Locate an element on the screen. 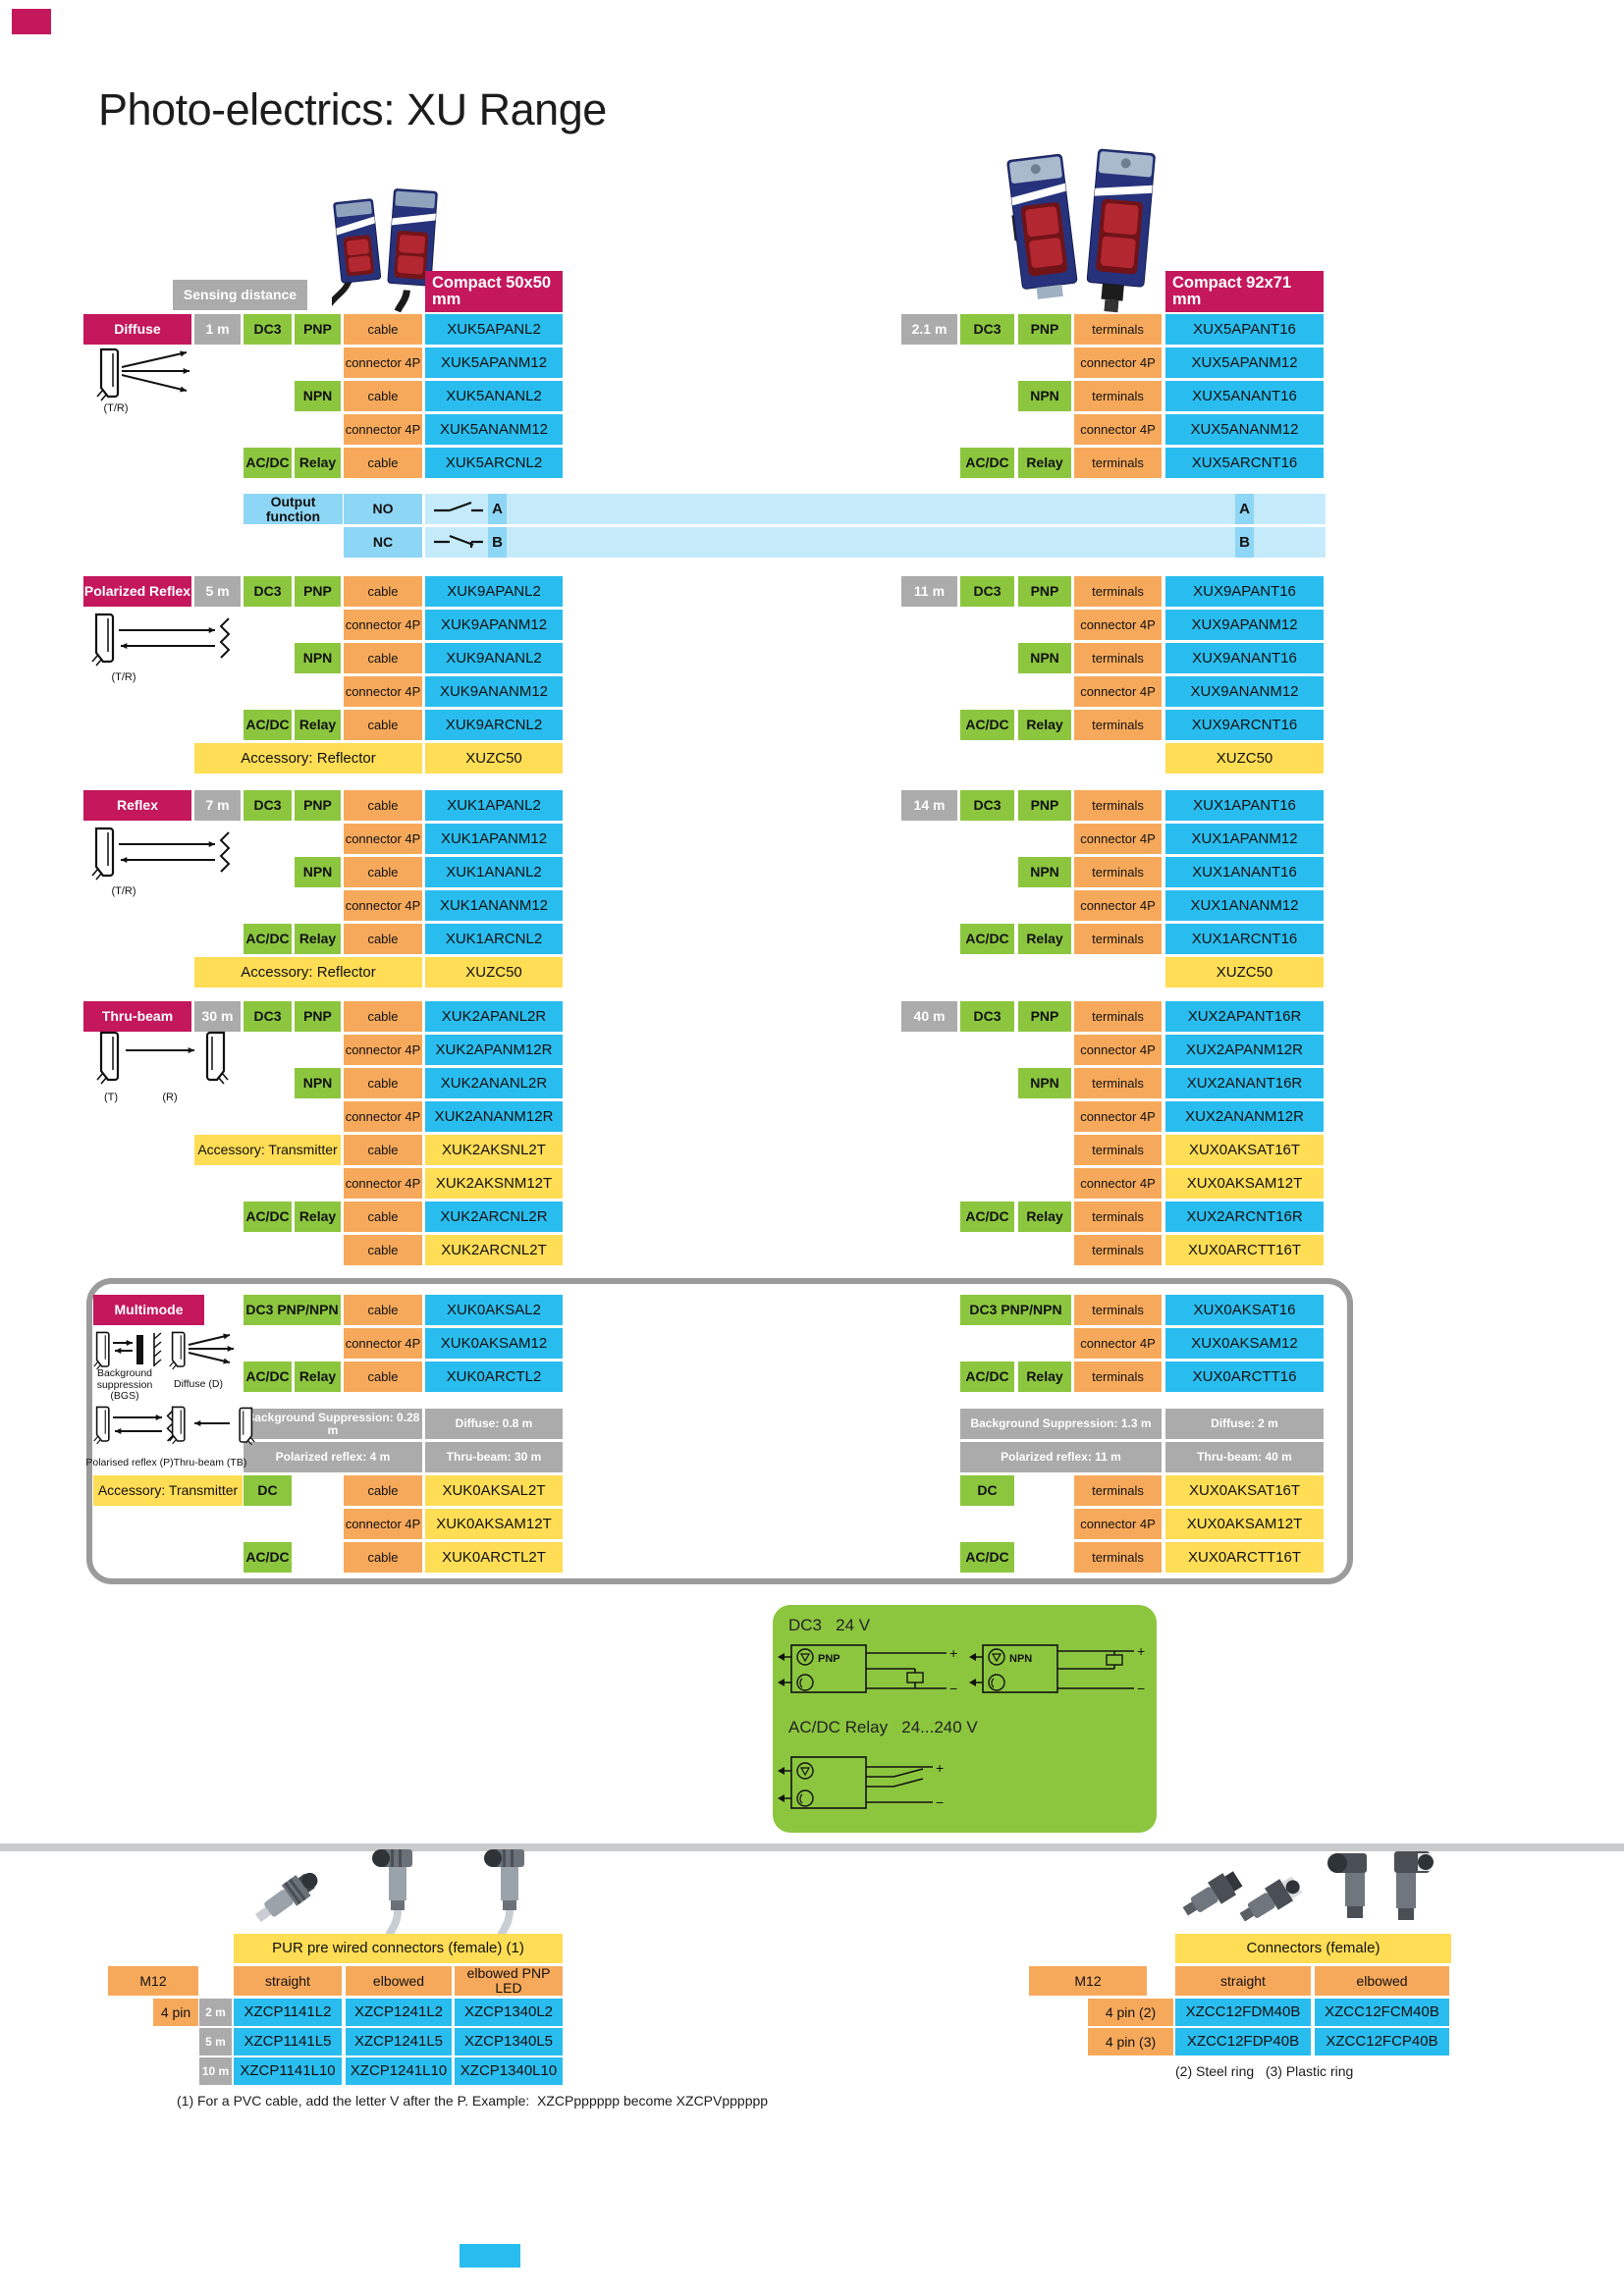  output-state-cell: NC is located at coordinates (383, 542).